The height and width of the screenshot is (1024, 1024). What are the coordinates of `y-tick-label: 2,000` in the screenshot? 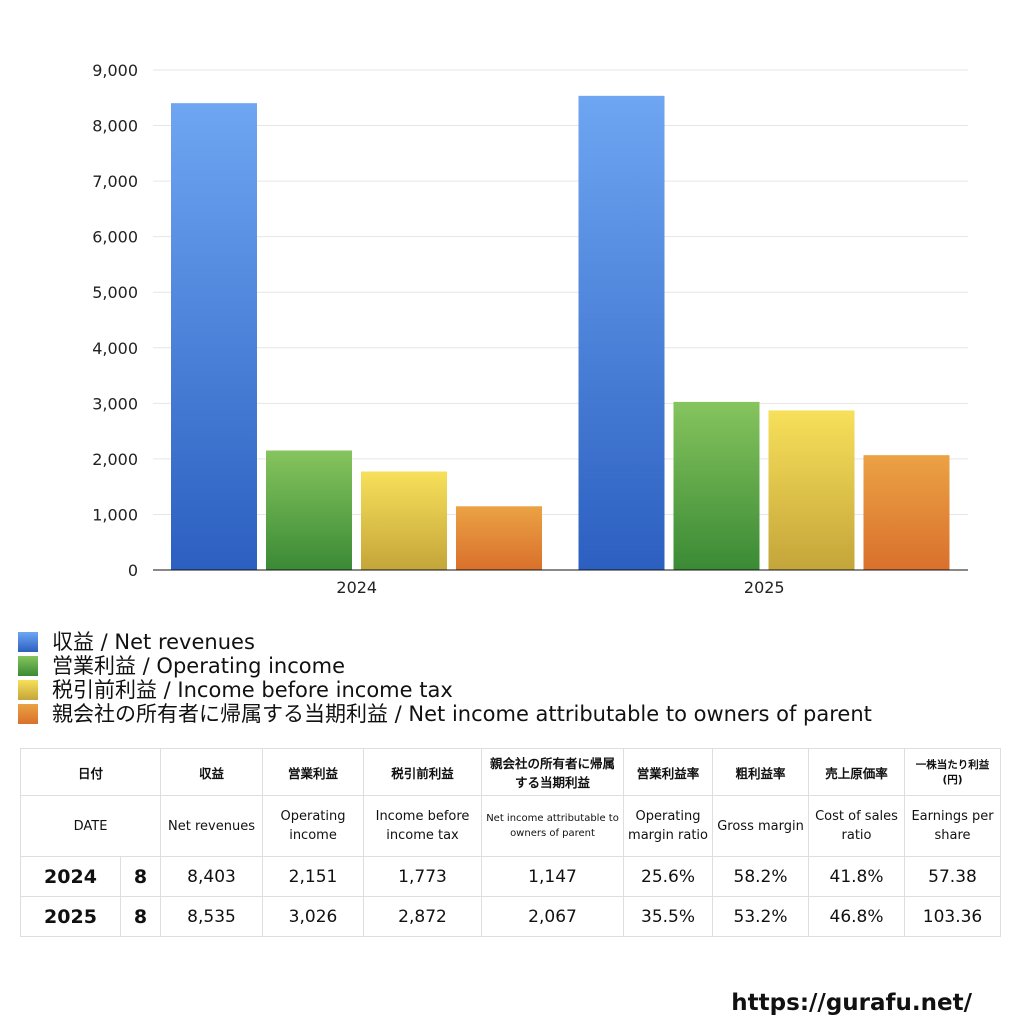 It's located at (115, 459).